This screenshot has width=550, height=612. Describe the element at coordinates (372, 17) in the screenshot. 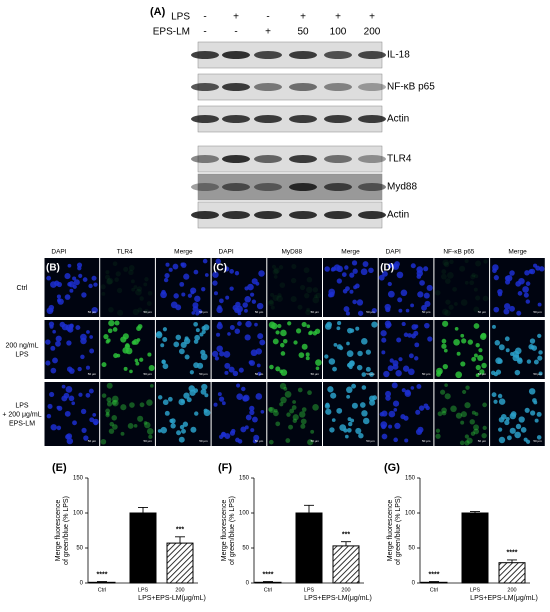

I see `treatment: +` at that location.